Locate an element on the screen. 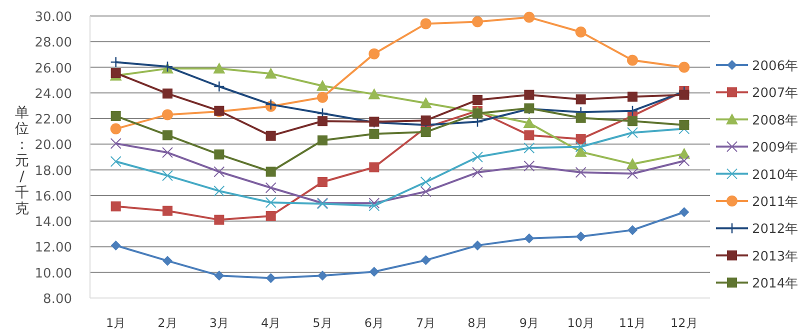 The height and width of the screenshot is (335, 799). x-tick-label: 2月 is located at coordinates (168, 323).